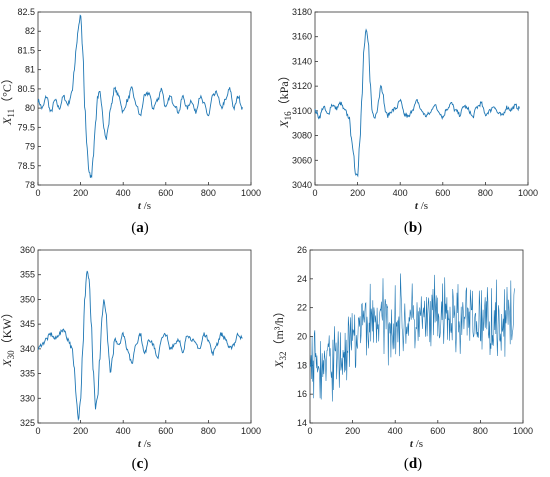  What do you see at coordinates (280, 337) in the screenshot?
I see `y-axis-label: X32（m³/h）` at bounding box center [280, 337].